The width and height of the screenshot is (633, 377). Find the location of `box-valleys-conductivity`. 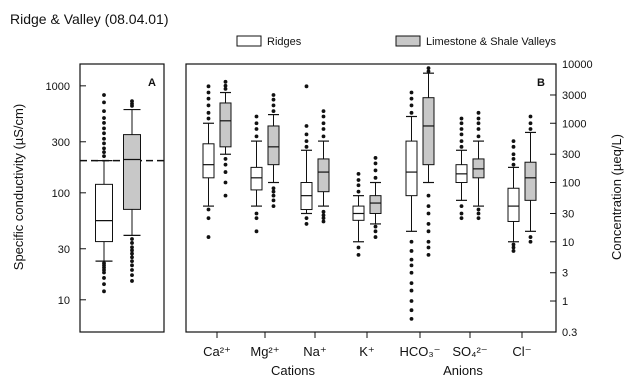

box-valleys-conductivity is located at coordinates (132, 191).